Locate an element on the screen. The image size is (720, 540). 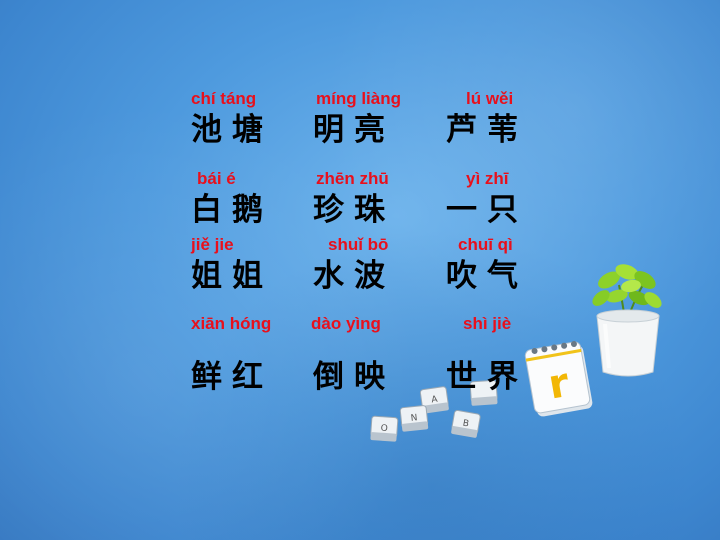
pinyin-shui-bo: shuǐ bō is located at coordinates (358, 244).